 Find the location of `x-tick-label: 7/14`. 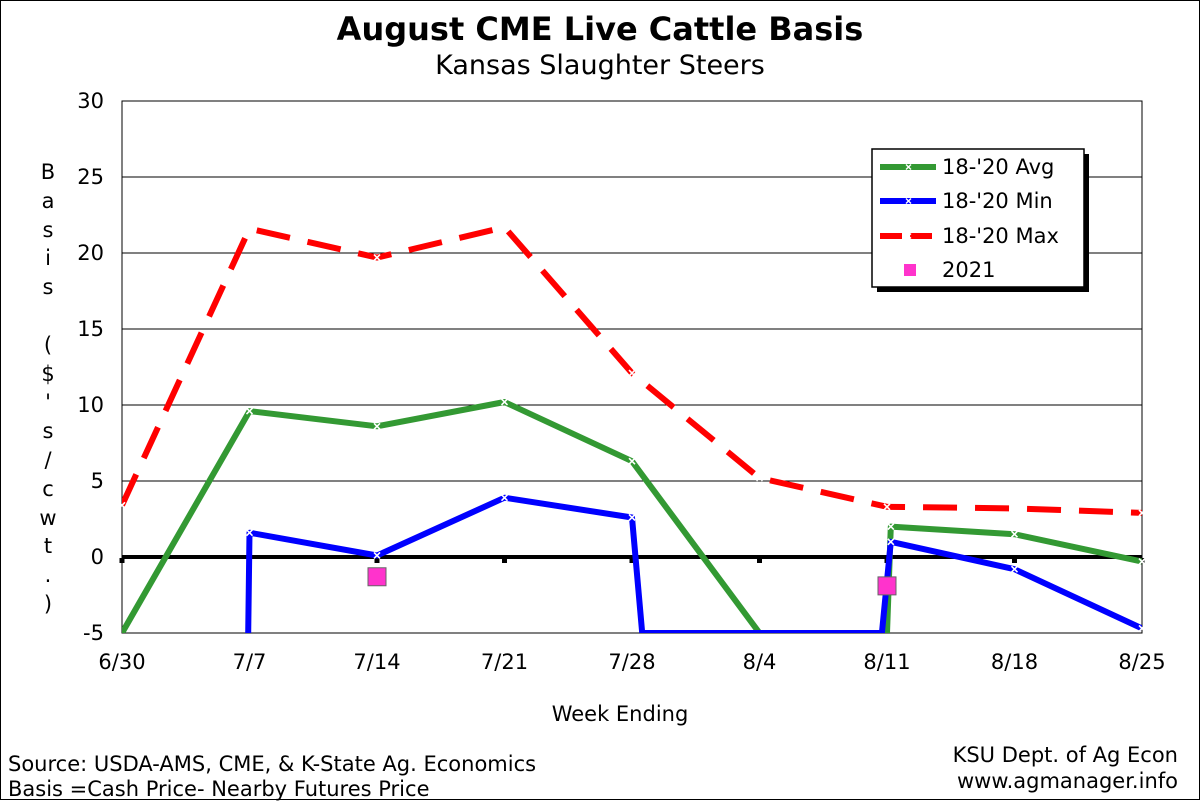

x-tick-label: 7/14 is located at coordinates (376, 662).